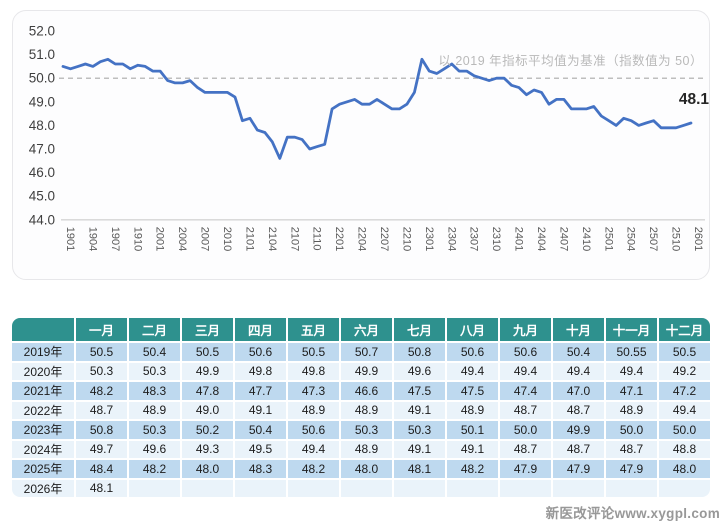  I want to click on x-axis-tick-label: 2210, so click(406, 239).